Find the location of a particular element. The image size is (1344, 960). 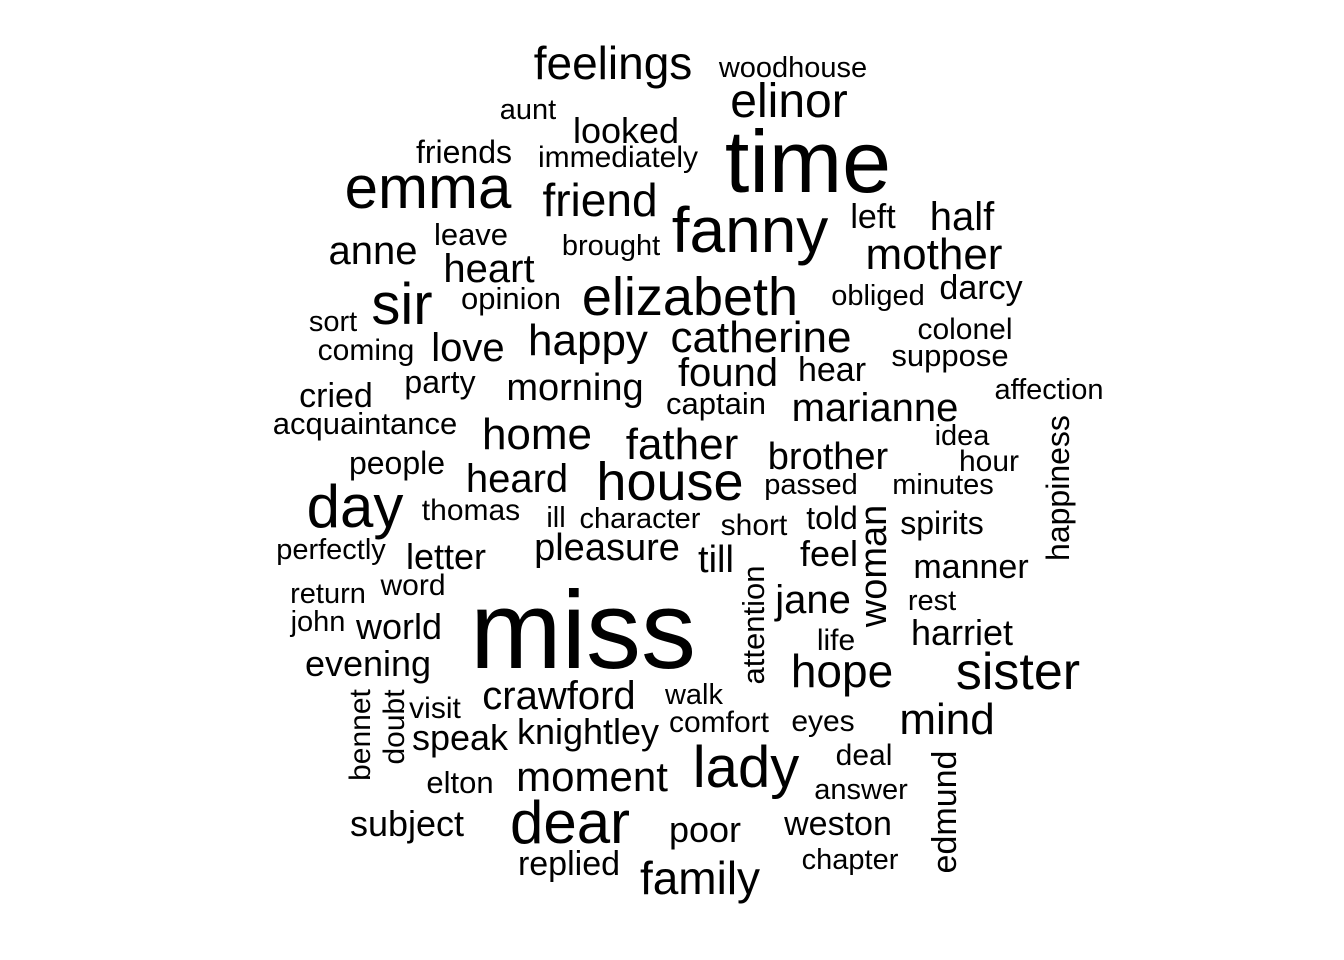

word-idea: idea is located at coordinates (963, 436).